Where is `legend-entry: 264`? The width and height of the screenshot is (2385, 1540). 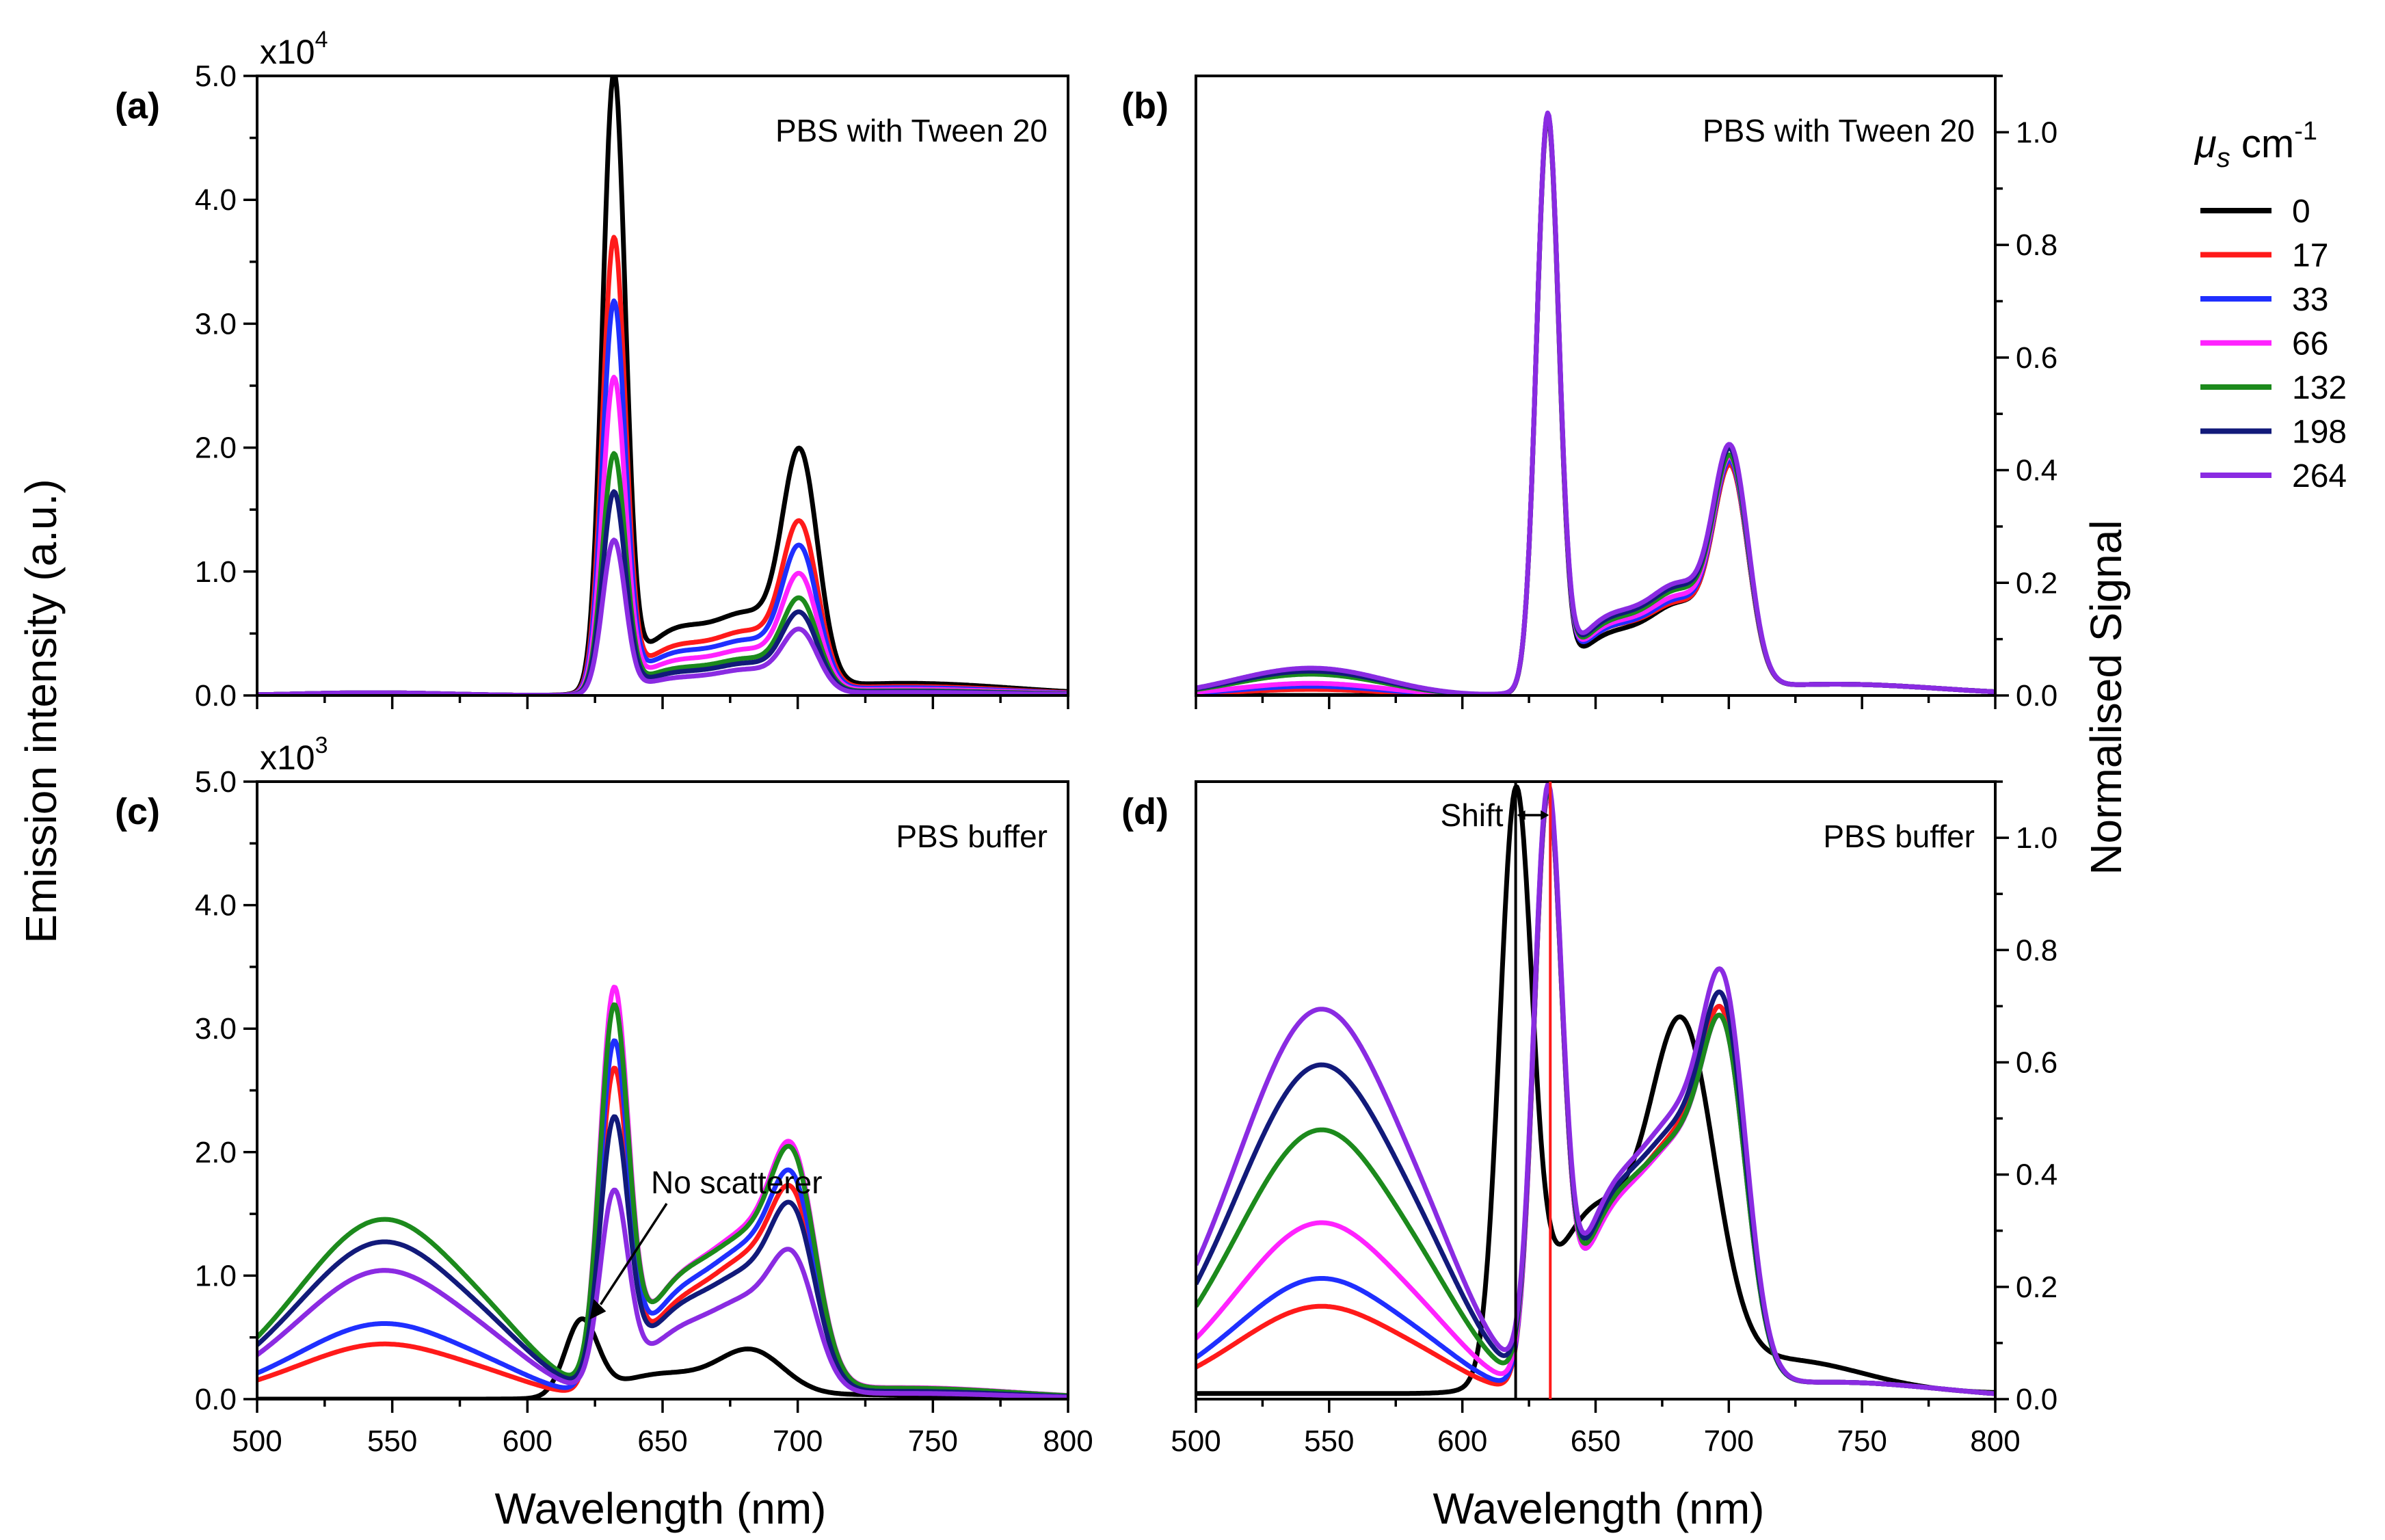
legend-entry: 264 is located at coordinates (2273, 476).